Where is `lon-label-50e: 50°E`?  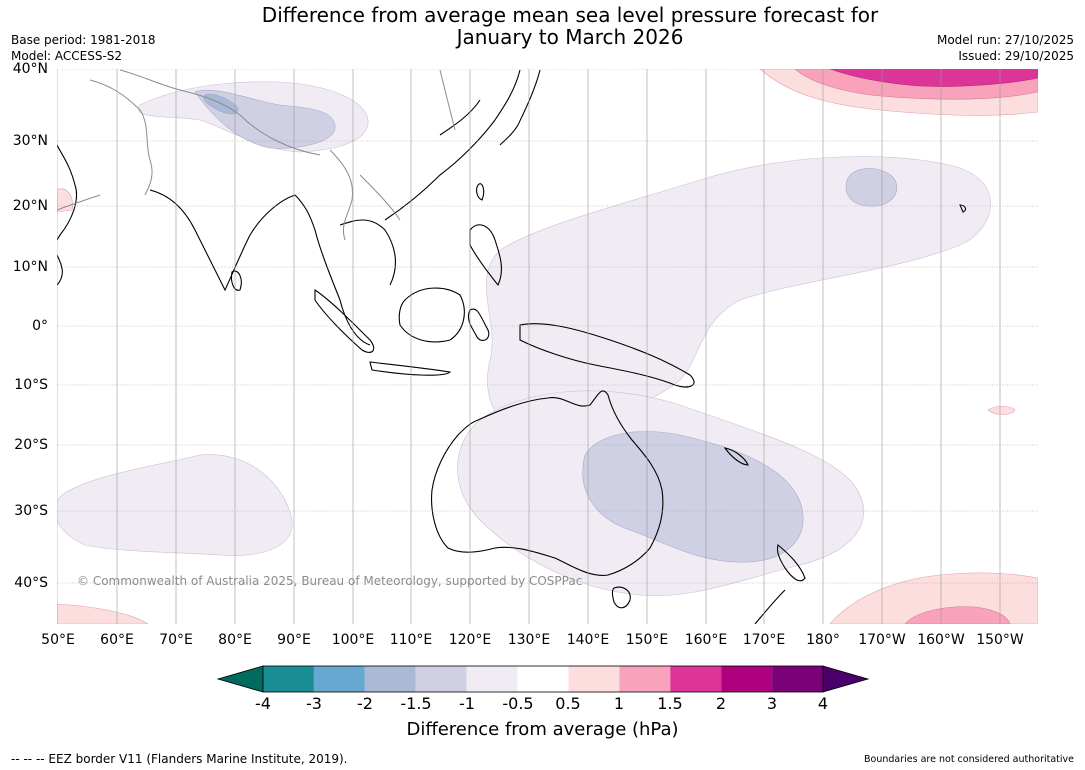
lon-label-50e: 50°E is located at coordinates (58, 640).